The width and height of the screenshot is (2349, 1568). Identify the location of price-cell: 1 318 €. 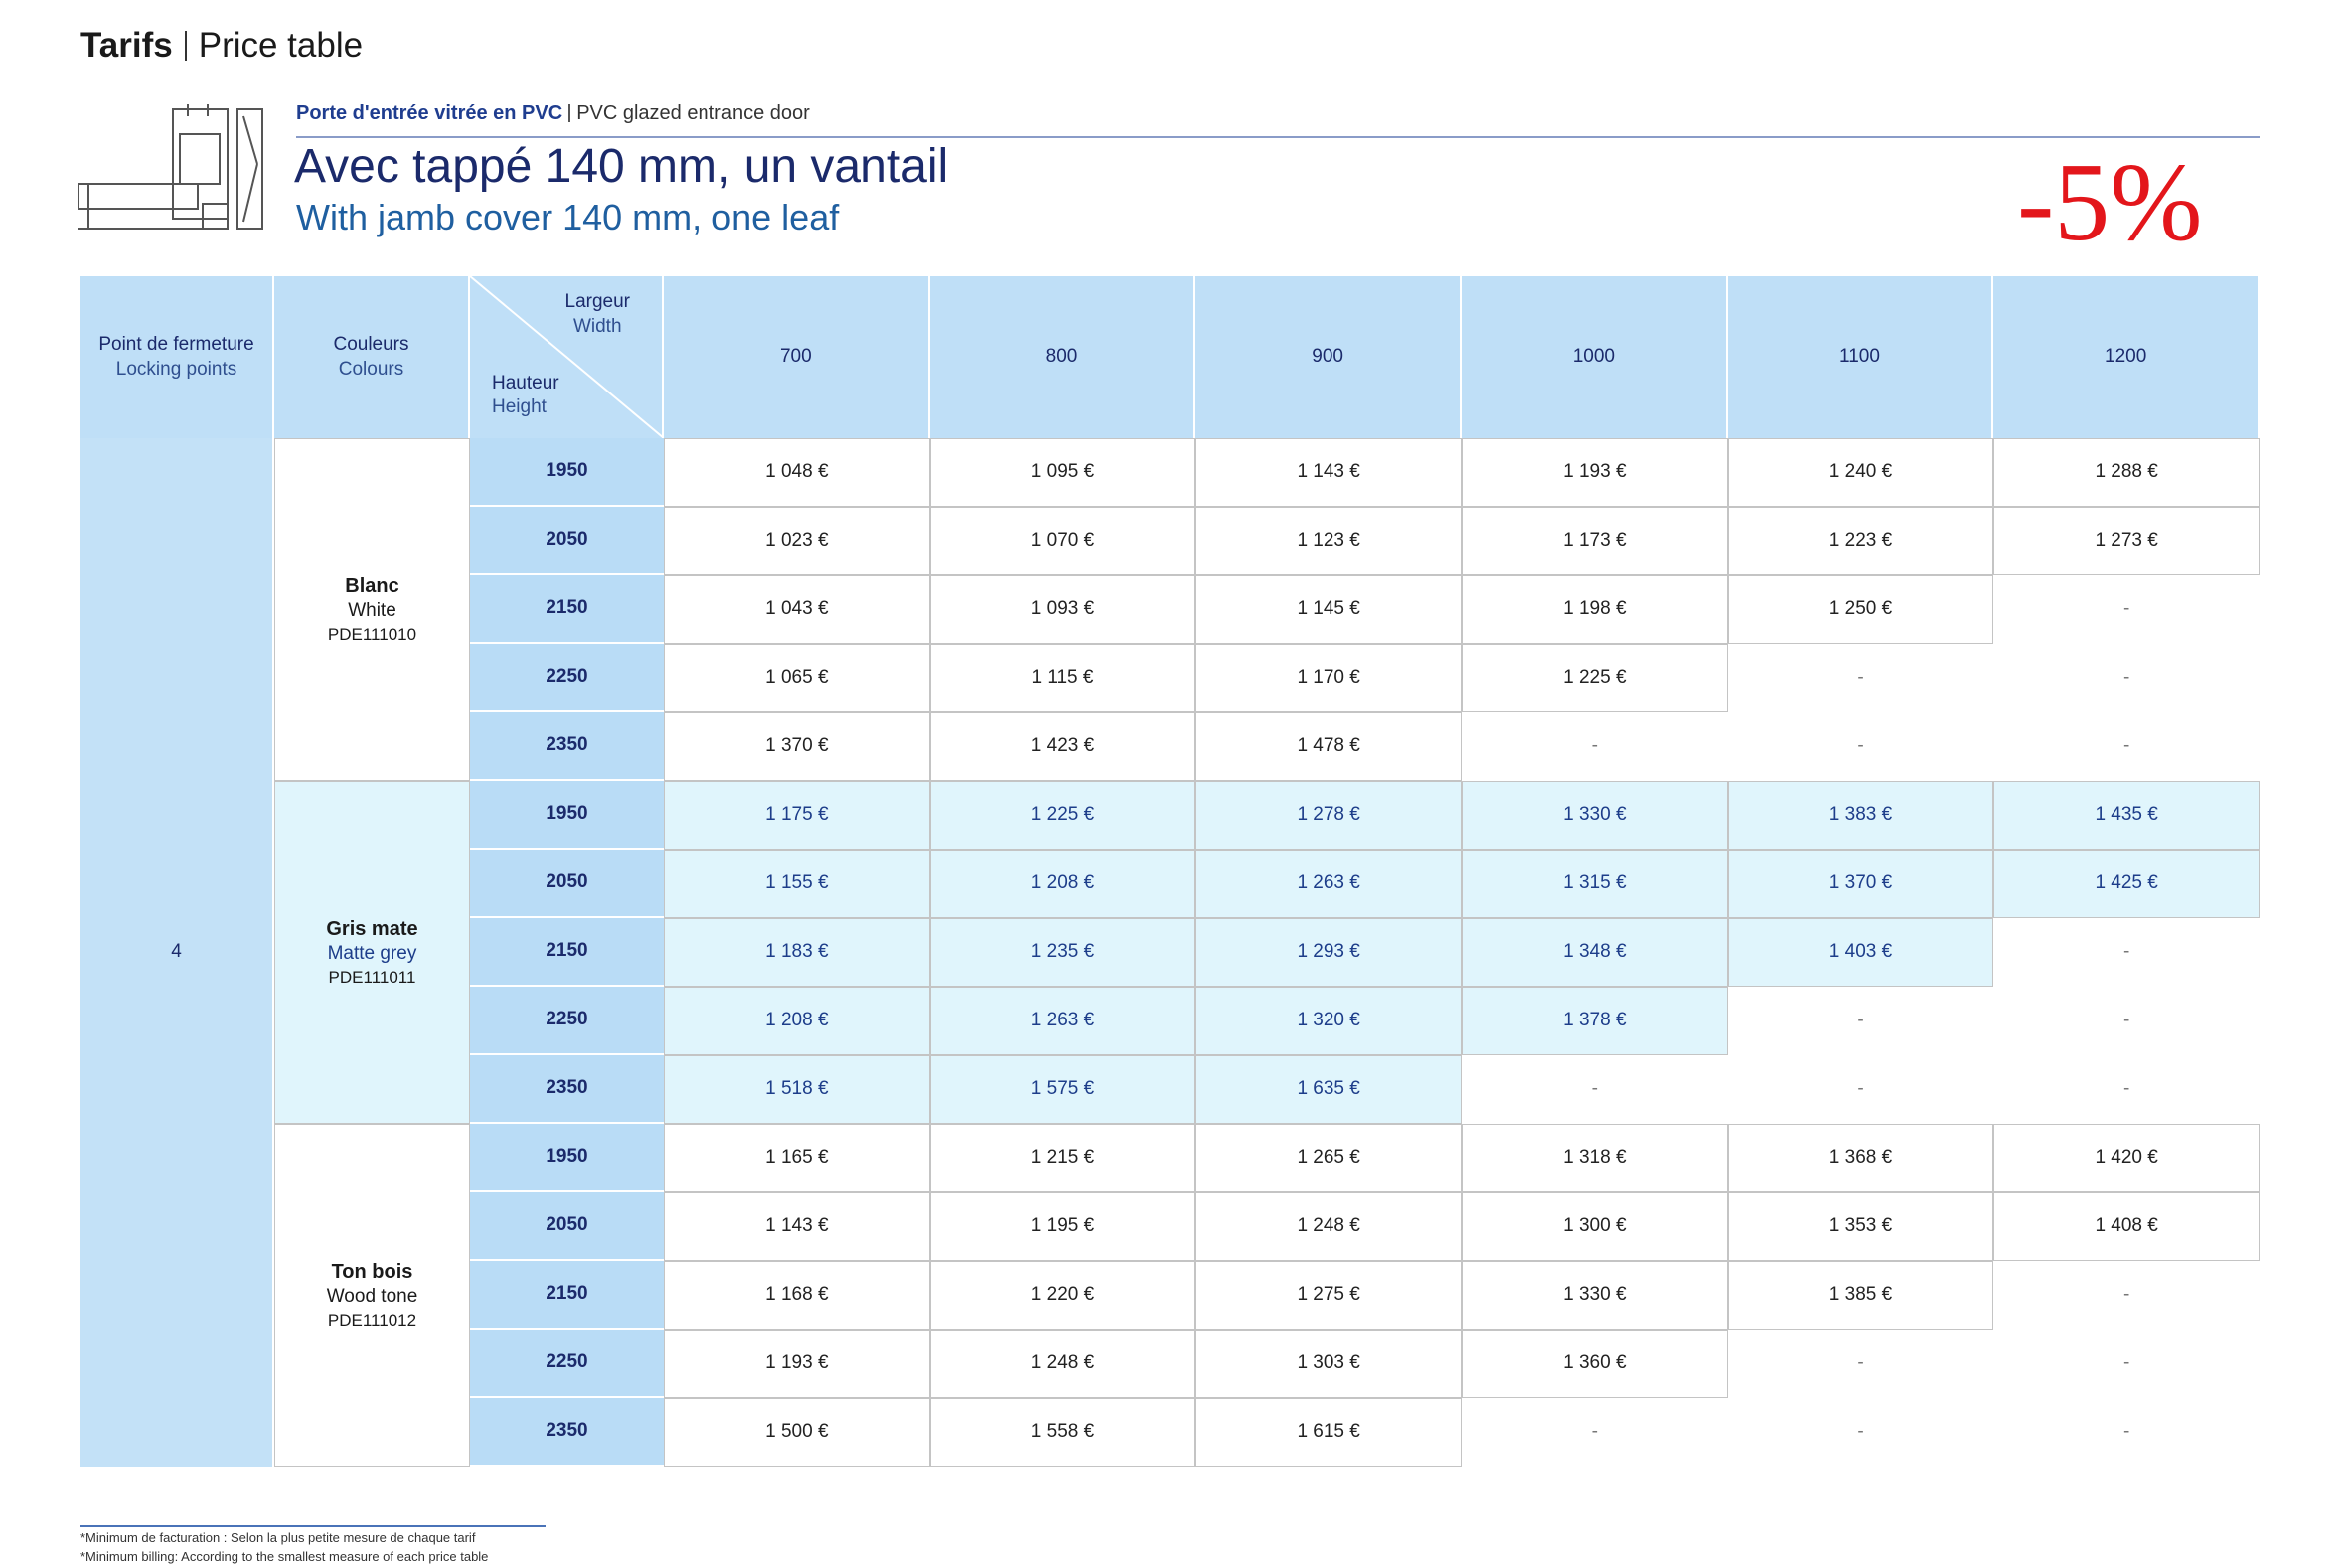
(1595, 1158).